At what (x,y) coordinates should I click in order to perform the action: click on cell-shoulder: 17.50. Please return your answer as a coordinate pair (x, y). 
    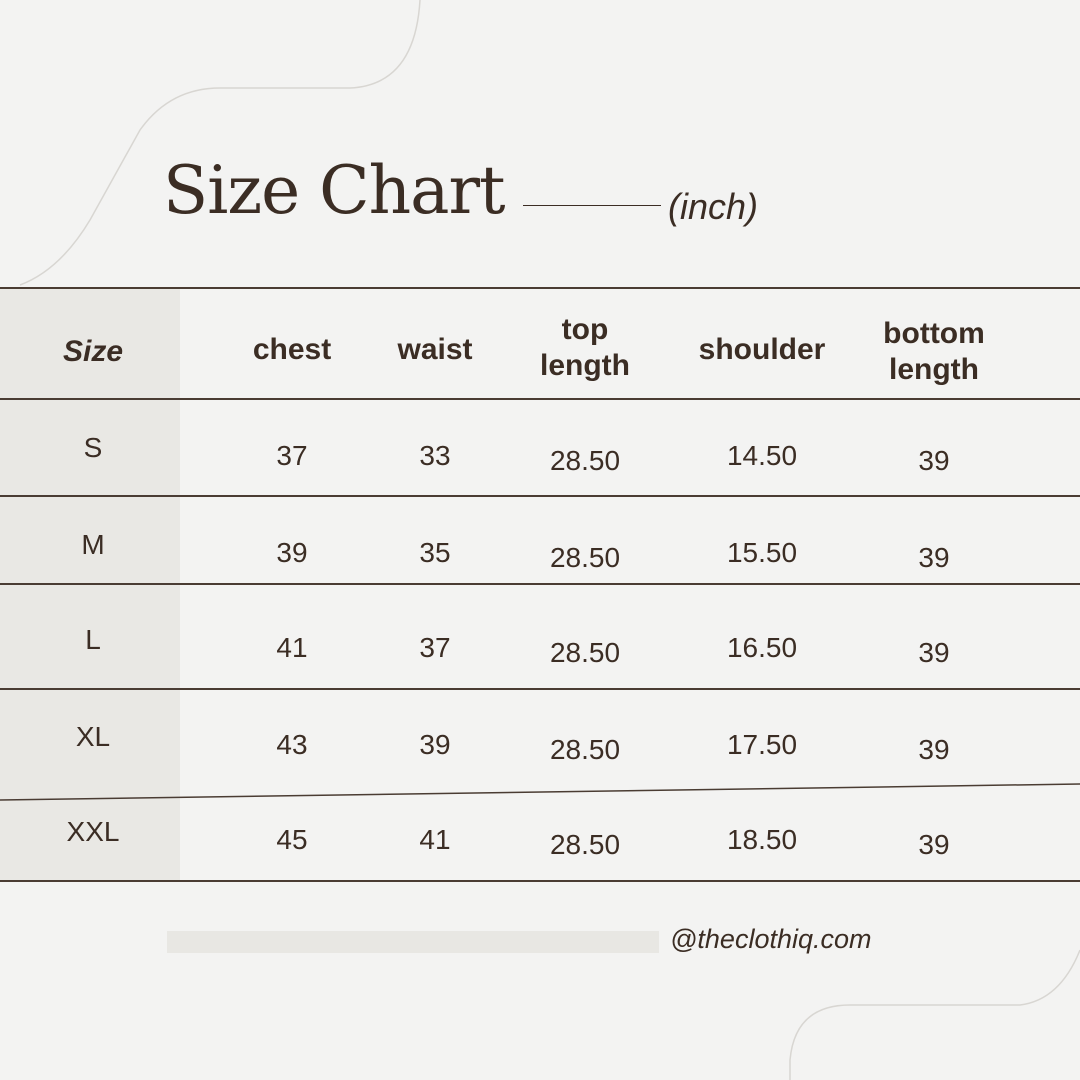
    Looking at the image, I should click on (762, 745).